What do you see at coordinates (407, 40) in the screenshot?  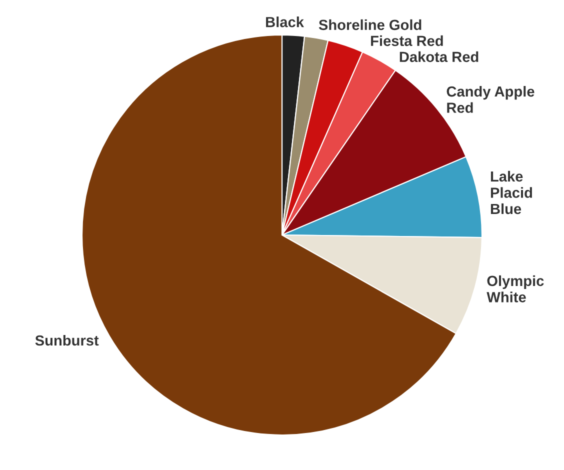 I see `slice-label: Fiesta Red` at bounding box center [407, 40].